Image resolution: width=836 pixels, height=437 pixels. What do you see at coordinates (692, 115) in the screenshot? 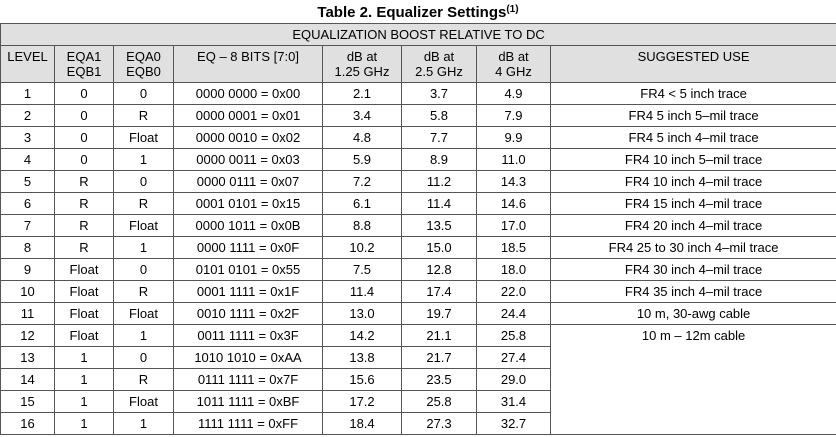
I see `table-cell: FR4 5 inch 5–mil trace` at bounding box center [692, 115].